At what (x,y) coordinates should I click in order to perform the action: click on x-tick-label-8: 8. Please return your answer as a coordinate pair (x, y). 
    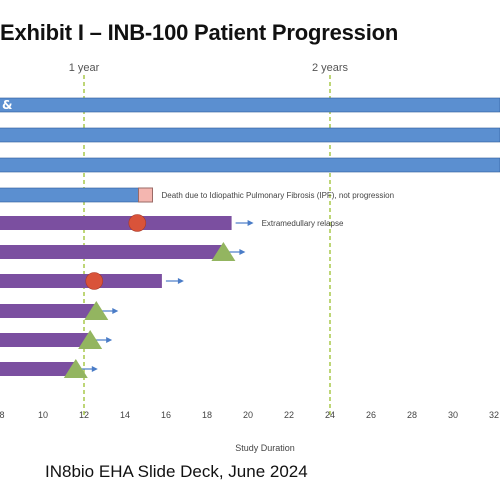
    Looking at the image, I should click on (2, 415).